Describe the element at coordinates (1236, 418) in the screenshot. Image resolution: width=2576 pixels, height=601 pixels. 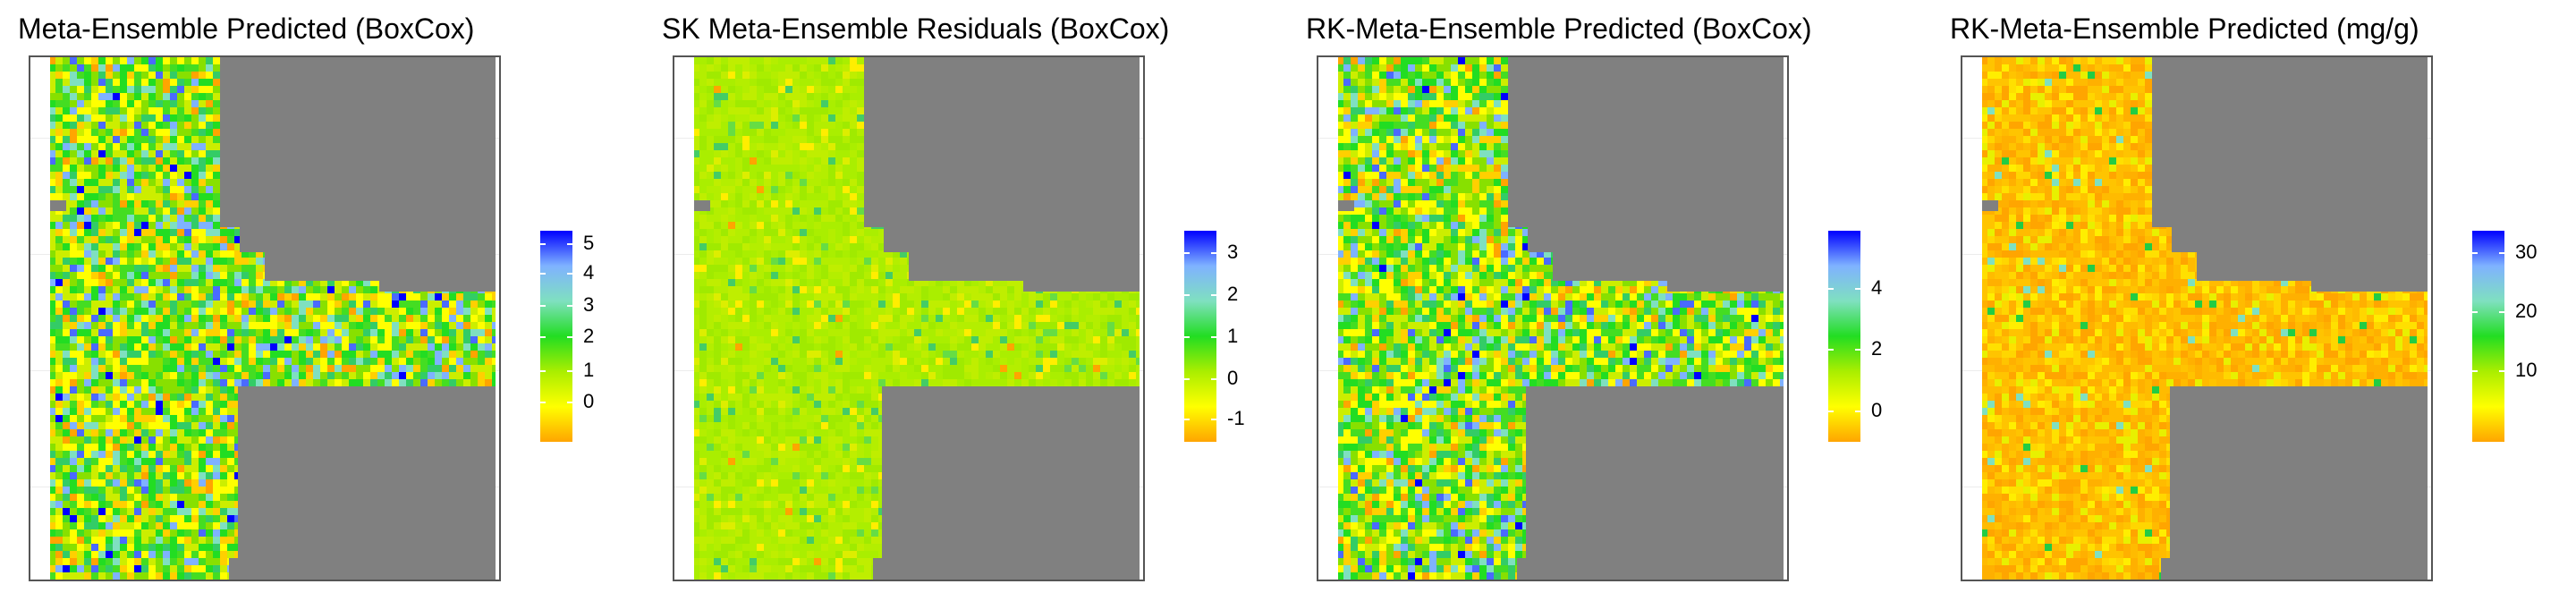
I see `legend-tick-label: -1` at that location.